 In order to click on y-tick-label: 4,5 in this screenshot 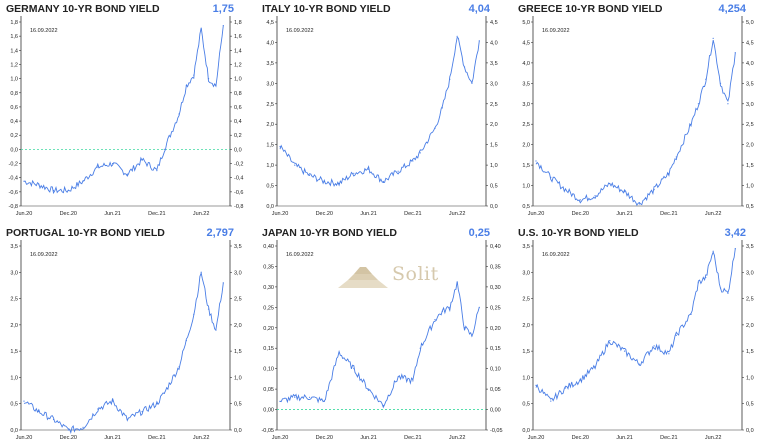, I will do `click(526, 43)`.